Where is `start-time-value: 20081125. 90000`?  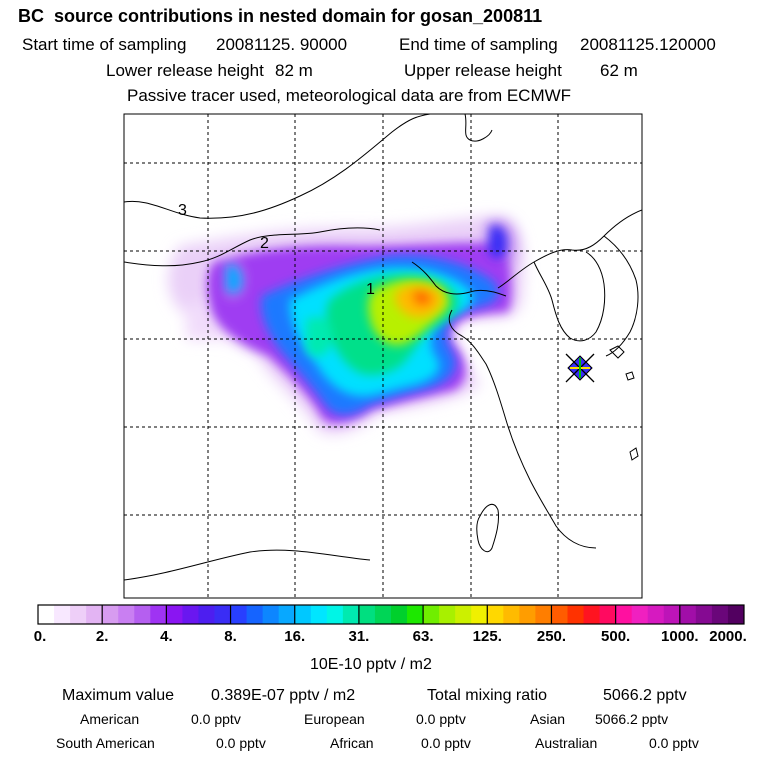
start-time-value: 20081125. 90000 is located at coordinates (282, 44).